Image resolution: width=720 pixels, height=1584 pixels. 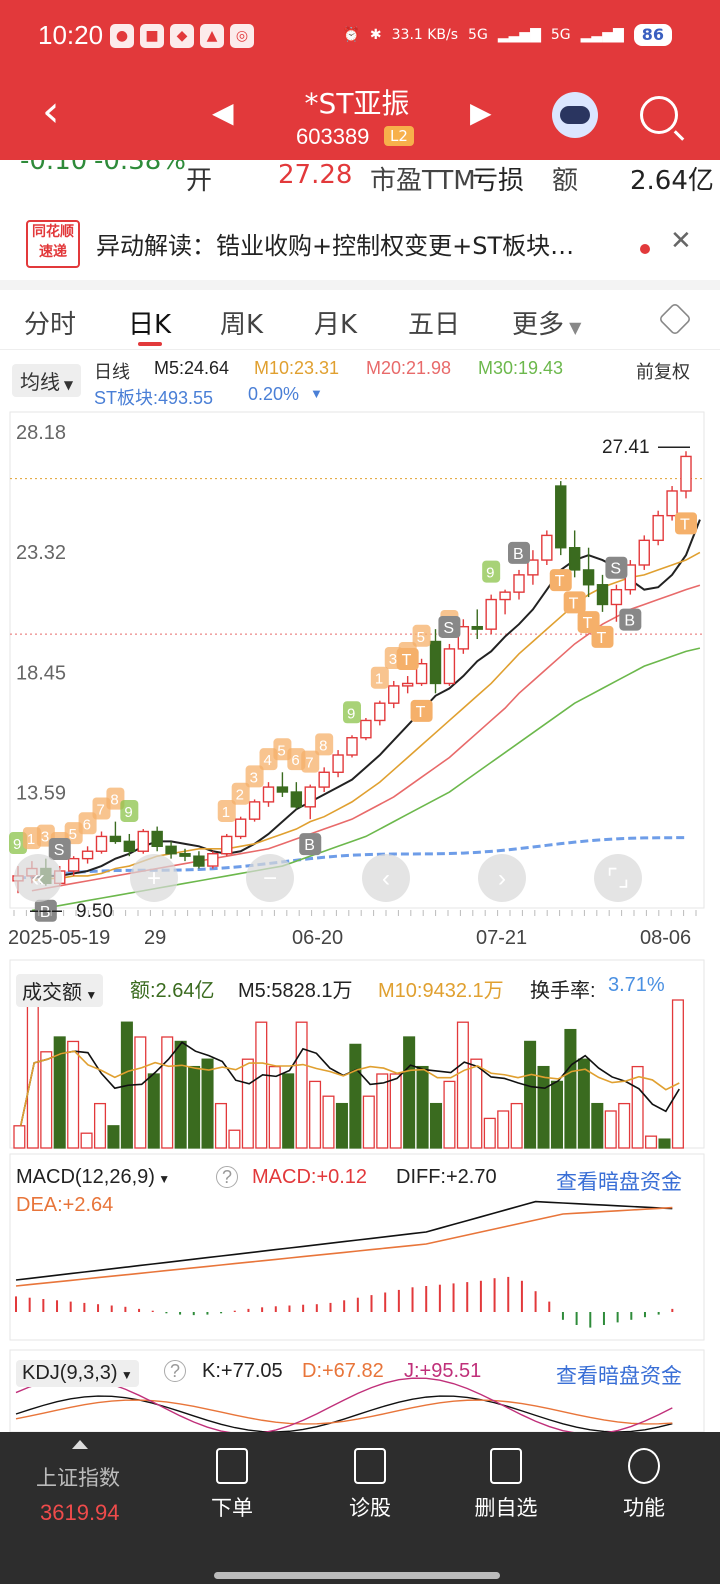 I want to click on turnover-label: 换手率:, so click(x=563, y=991).